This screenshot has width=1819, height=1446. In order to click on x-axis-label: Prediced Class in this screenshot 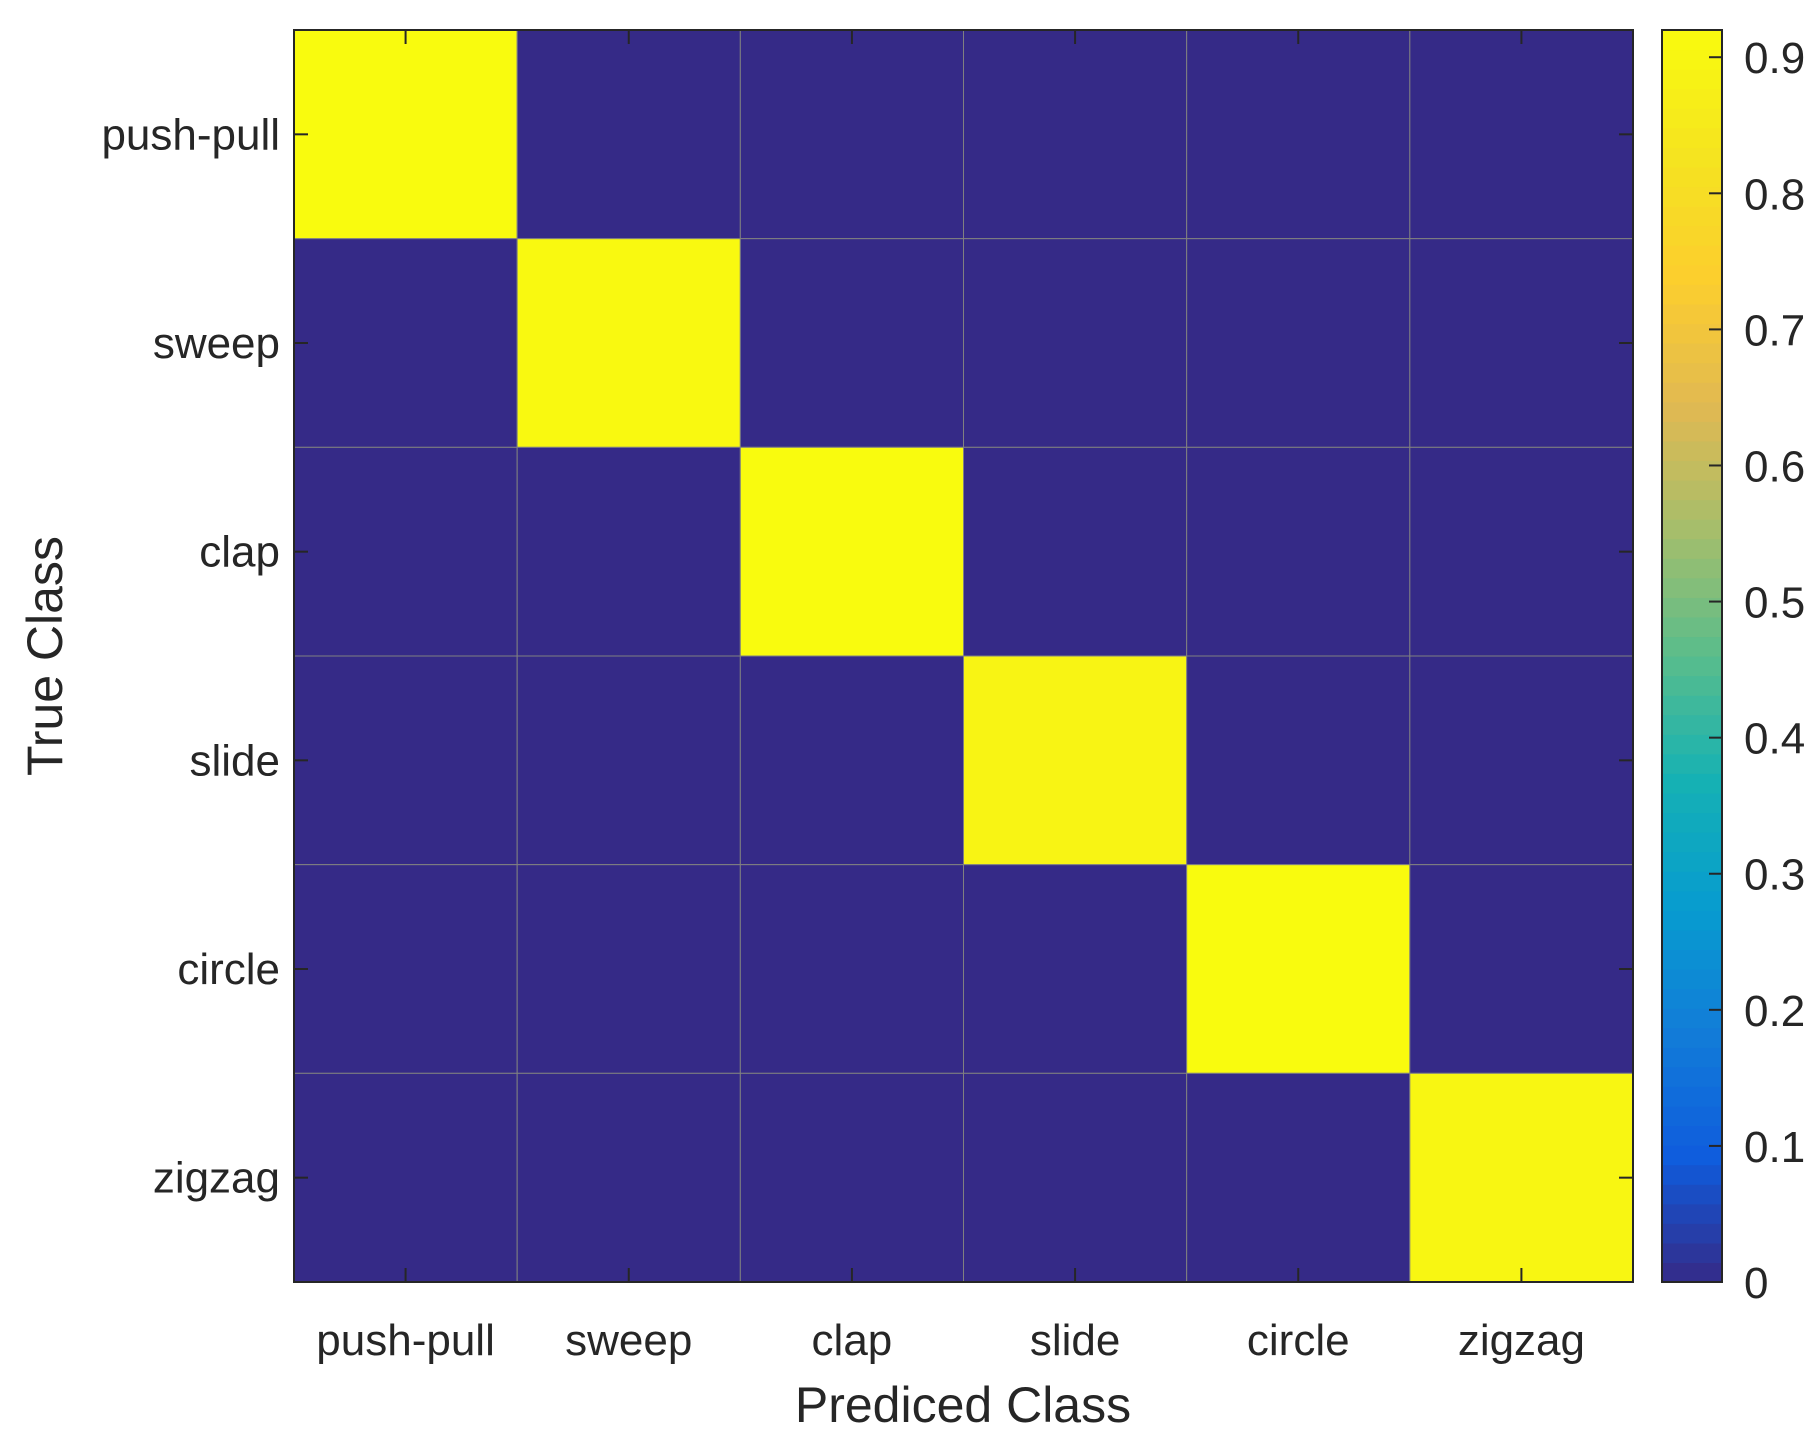, I will do `click(963, 1405)`.